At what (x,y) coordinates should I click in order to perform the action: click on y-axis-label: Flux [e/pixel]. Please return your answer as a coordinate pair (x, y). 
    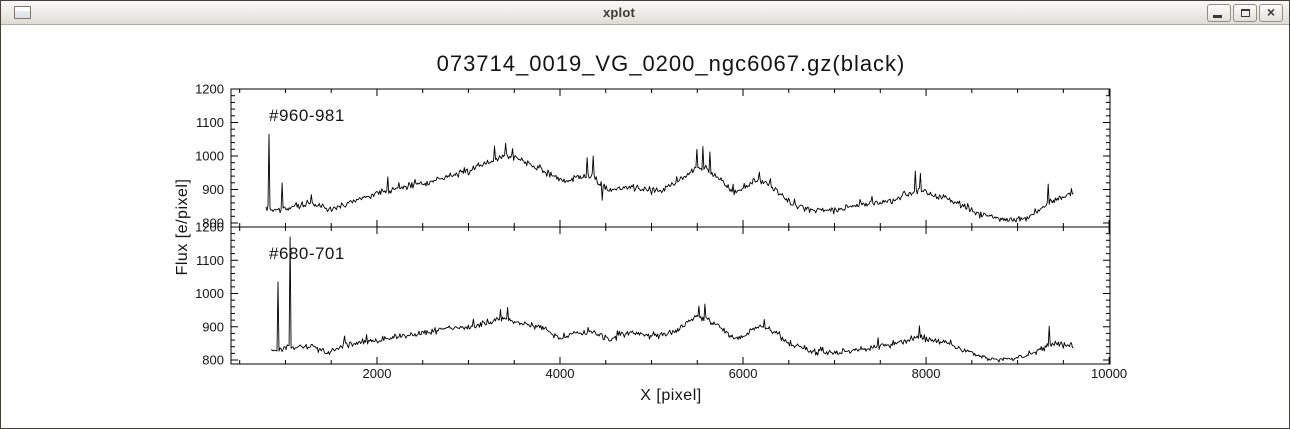
    Looking at the image, I should click on (182, 227).